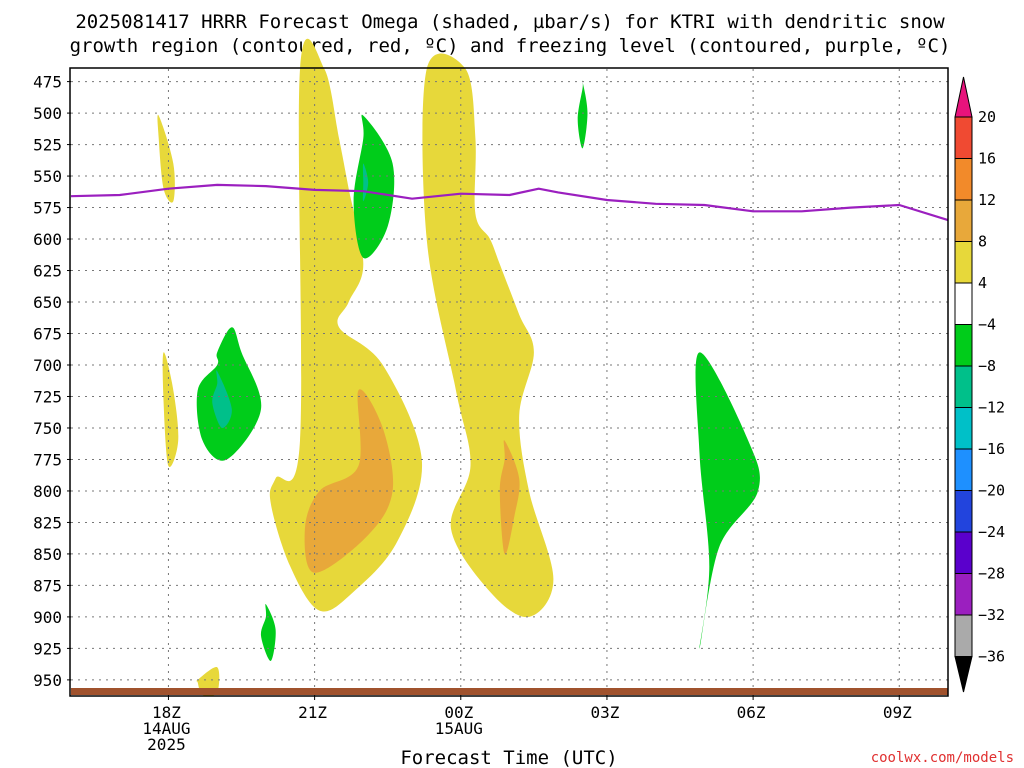 This screenshot has height=768, width=1024. What do you see at coordinates (47, 648) in the screenshot?
I see `y-tick-label: 925` at bounding box center [47, 648].